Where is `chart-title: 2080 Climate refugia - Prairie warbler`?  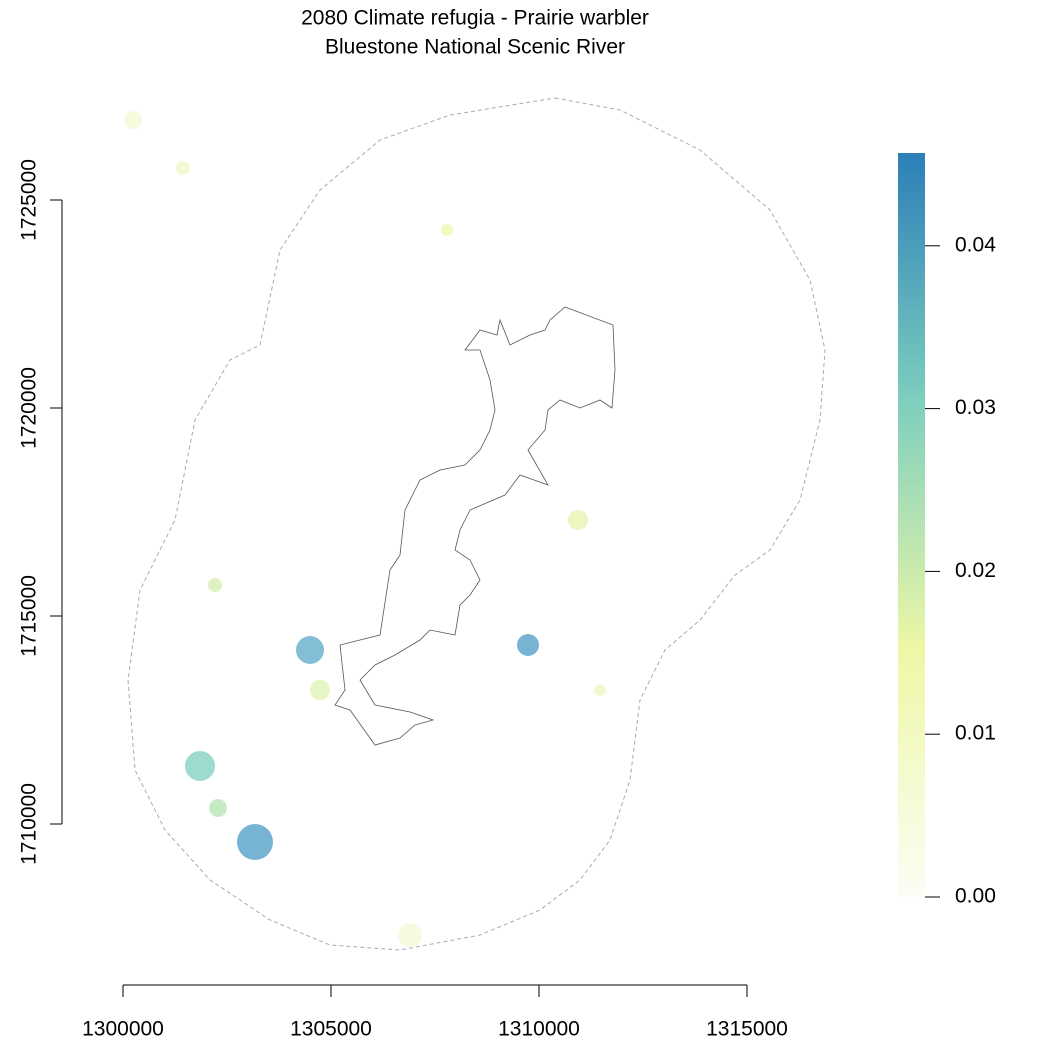 chart-title: 2080 Climate refugia - Prairie warbler is located at coordinates (475, 18).